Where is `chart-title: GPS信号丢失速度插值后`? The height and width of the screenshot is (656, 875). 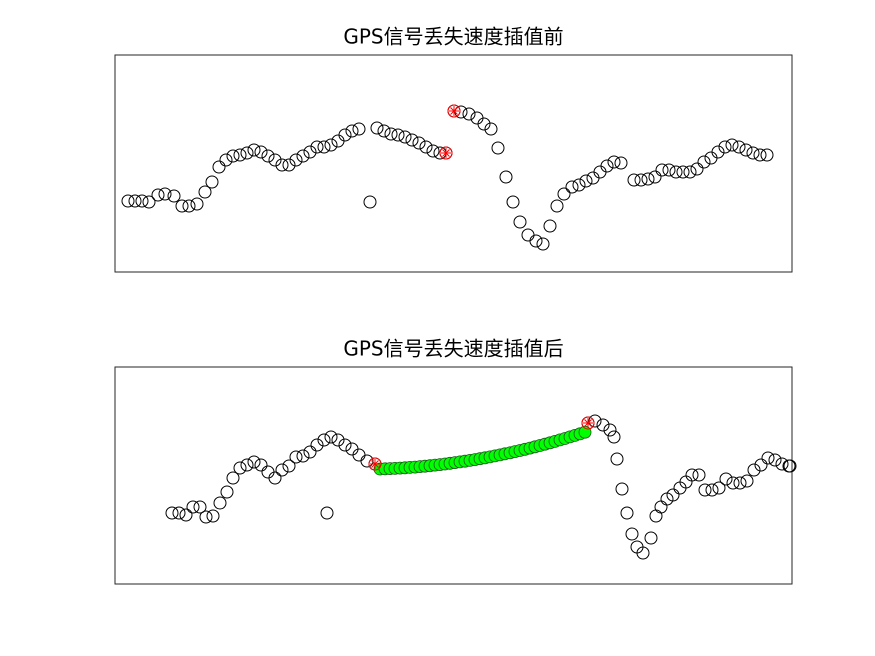 chart-title: GPS信号丢失速度插值后 is located at coordinates (453, 349).